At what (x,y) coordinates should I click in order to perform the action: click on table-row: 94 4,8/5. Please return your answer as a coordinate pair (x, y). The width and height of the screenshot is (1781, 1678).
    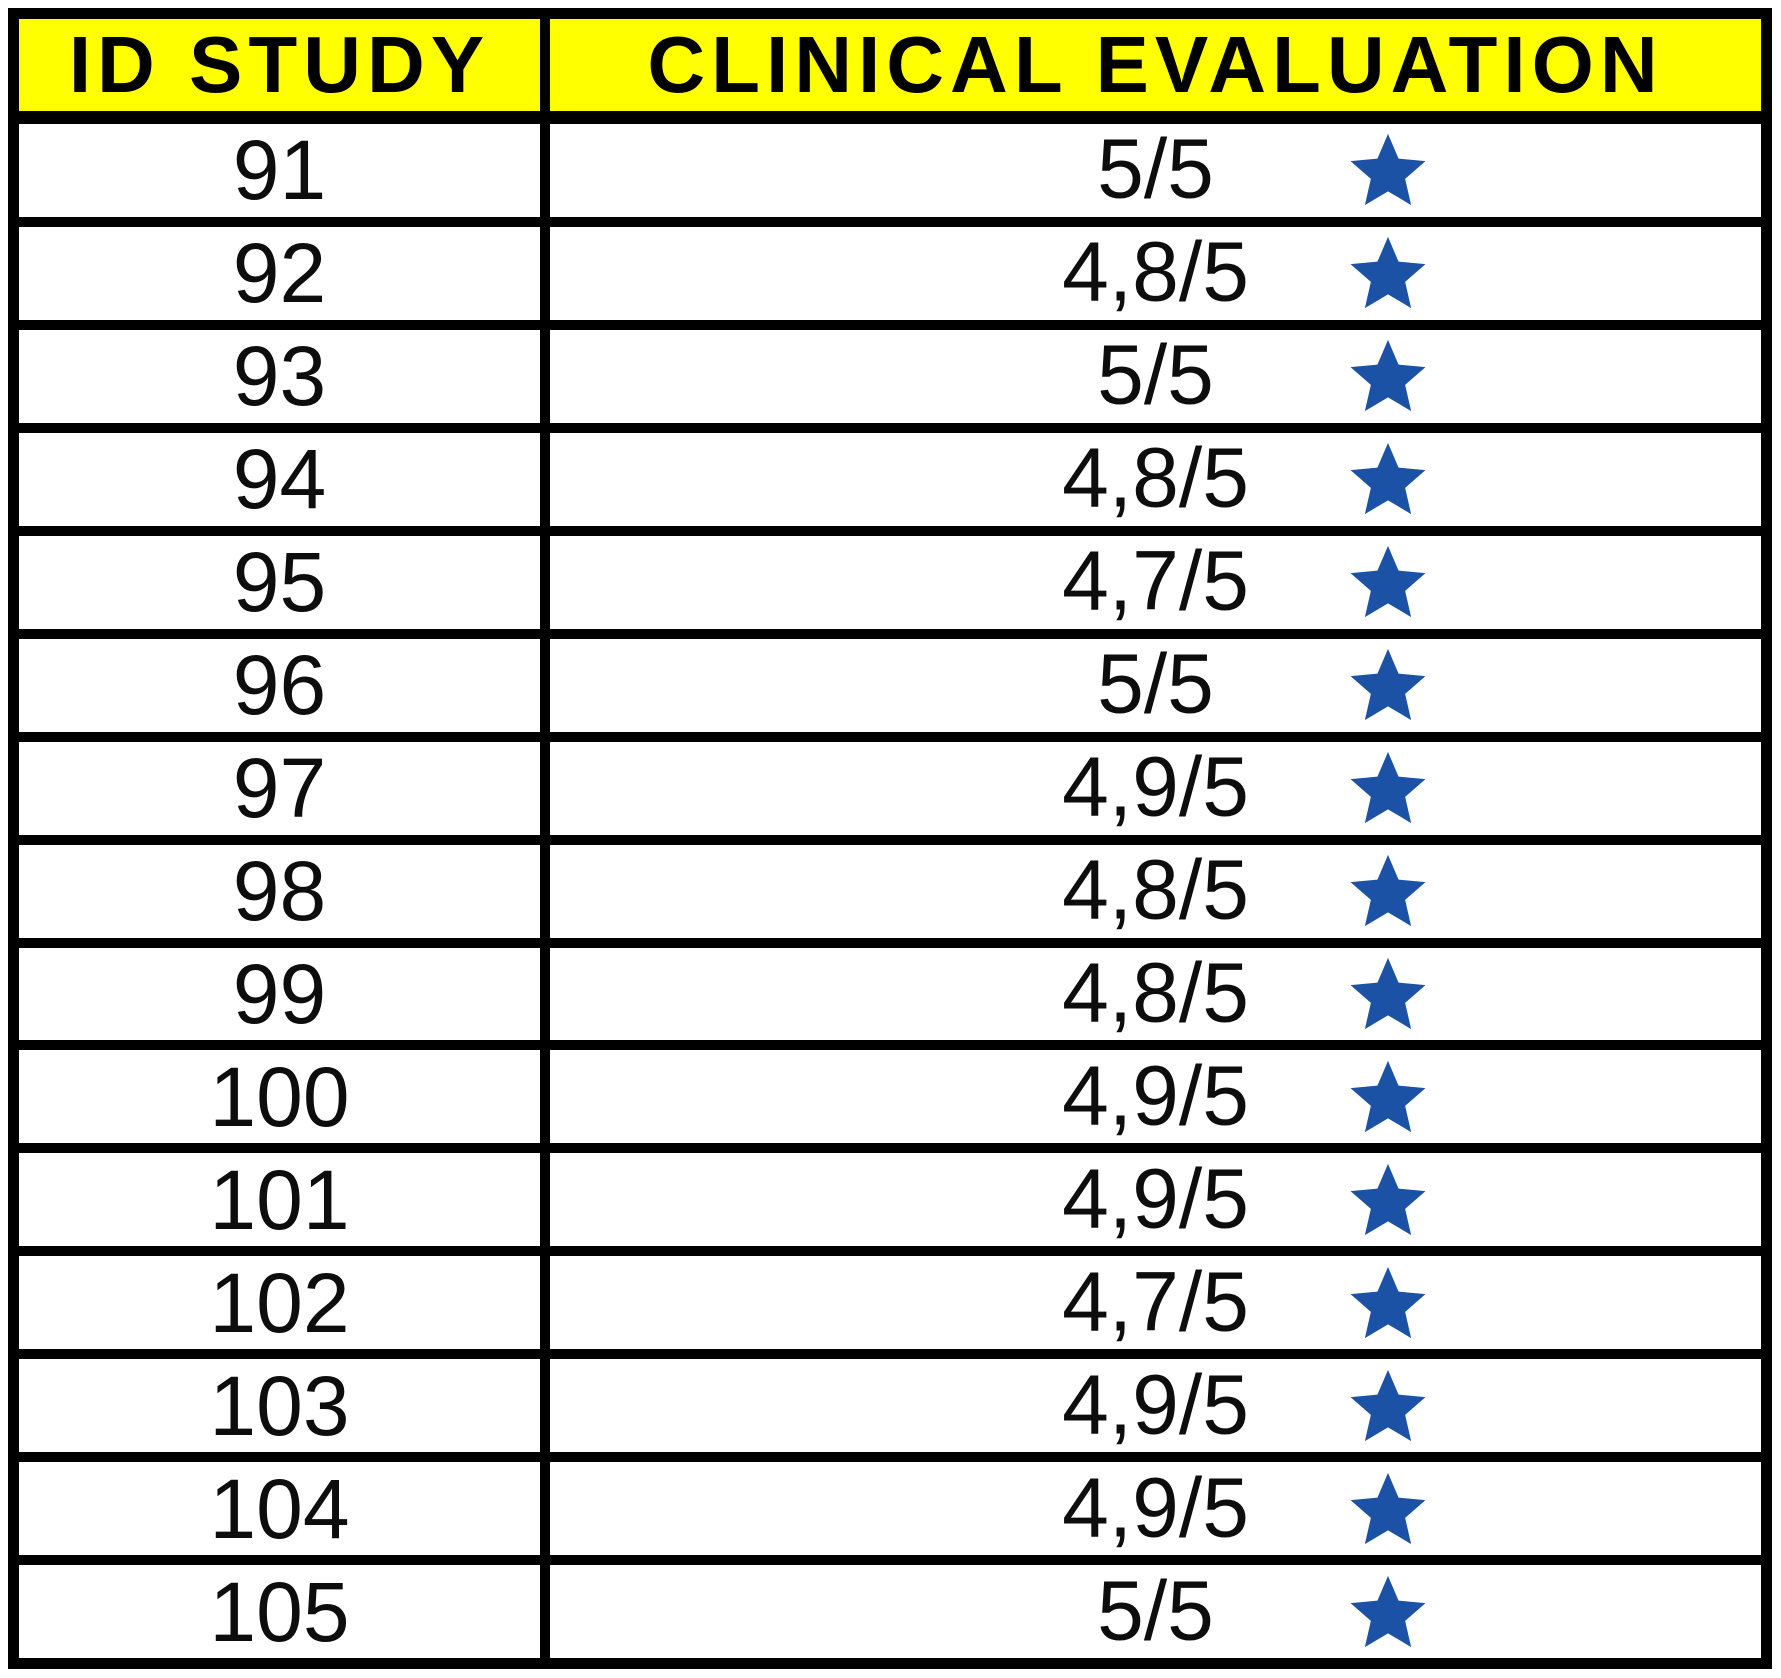
    Looking at the image, I should click on (890, 484).